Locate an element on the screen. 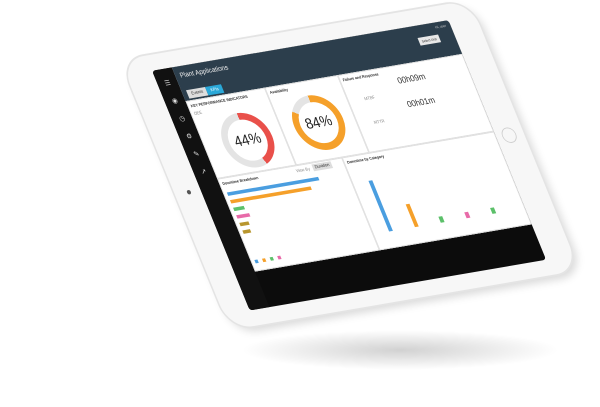 This screenshot has height=407, width=600. app-title: Plant Applications is located at coordinates (204, 71).